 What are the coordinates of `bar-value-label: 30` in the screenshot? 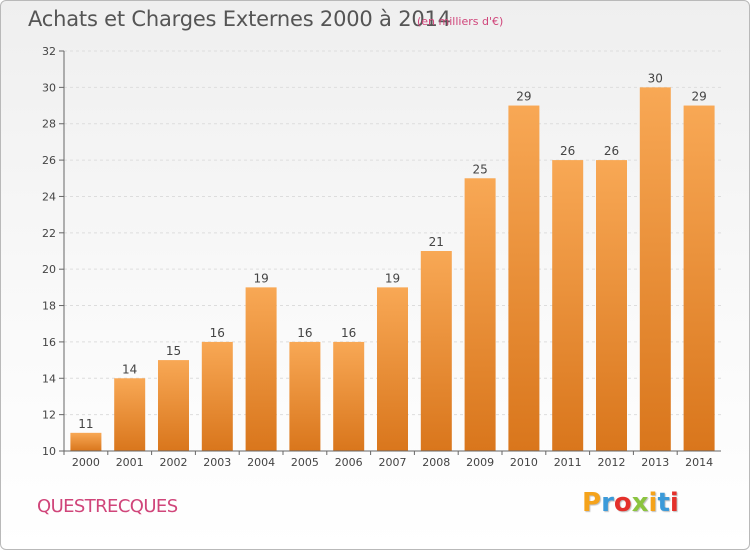 It's located at (655, 78).